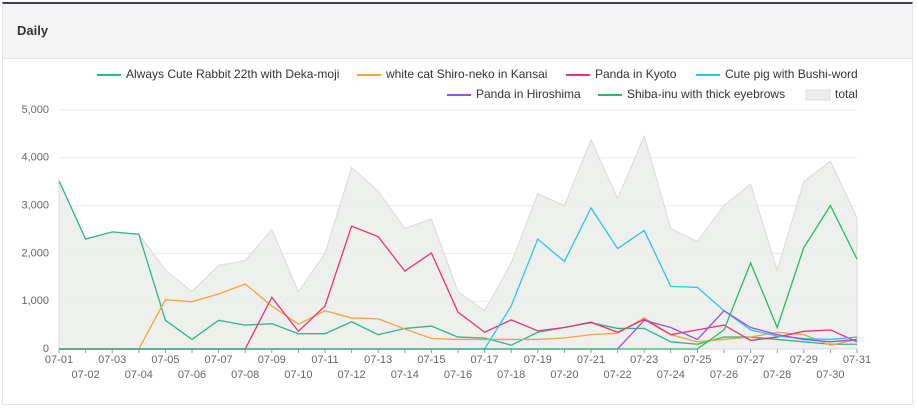  What do you see at coordinates (724, 375) in the screenshot?
I see `x-tick-label: 07-26` at bounding box center [724, 375].